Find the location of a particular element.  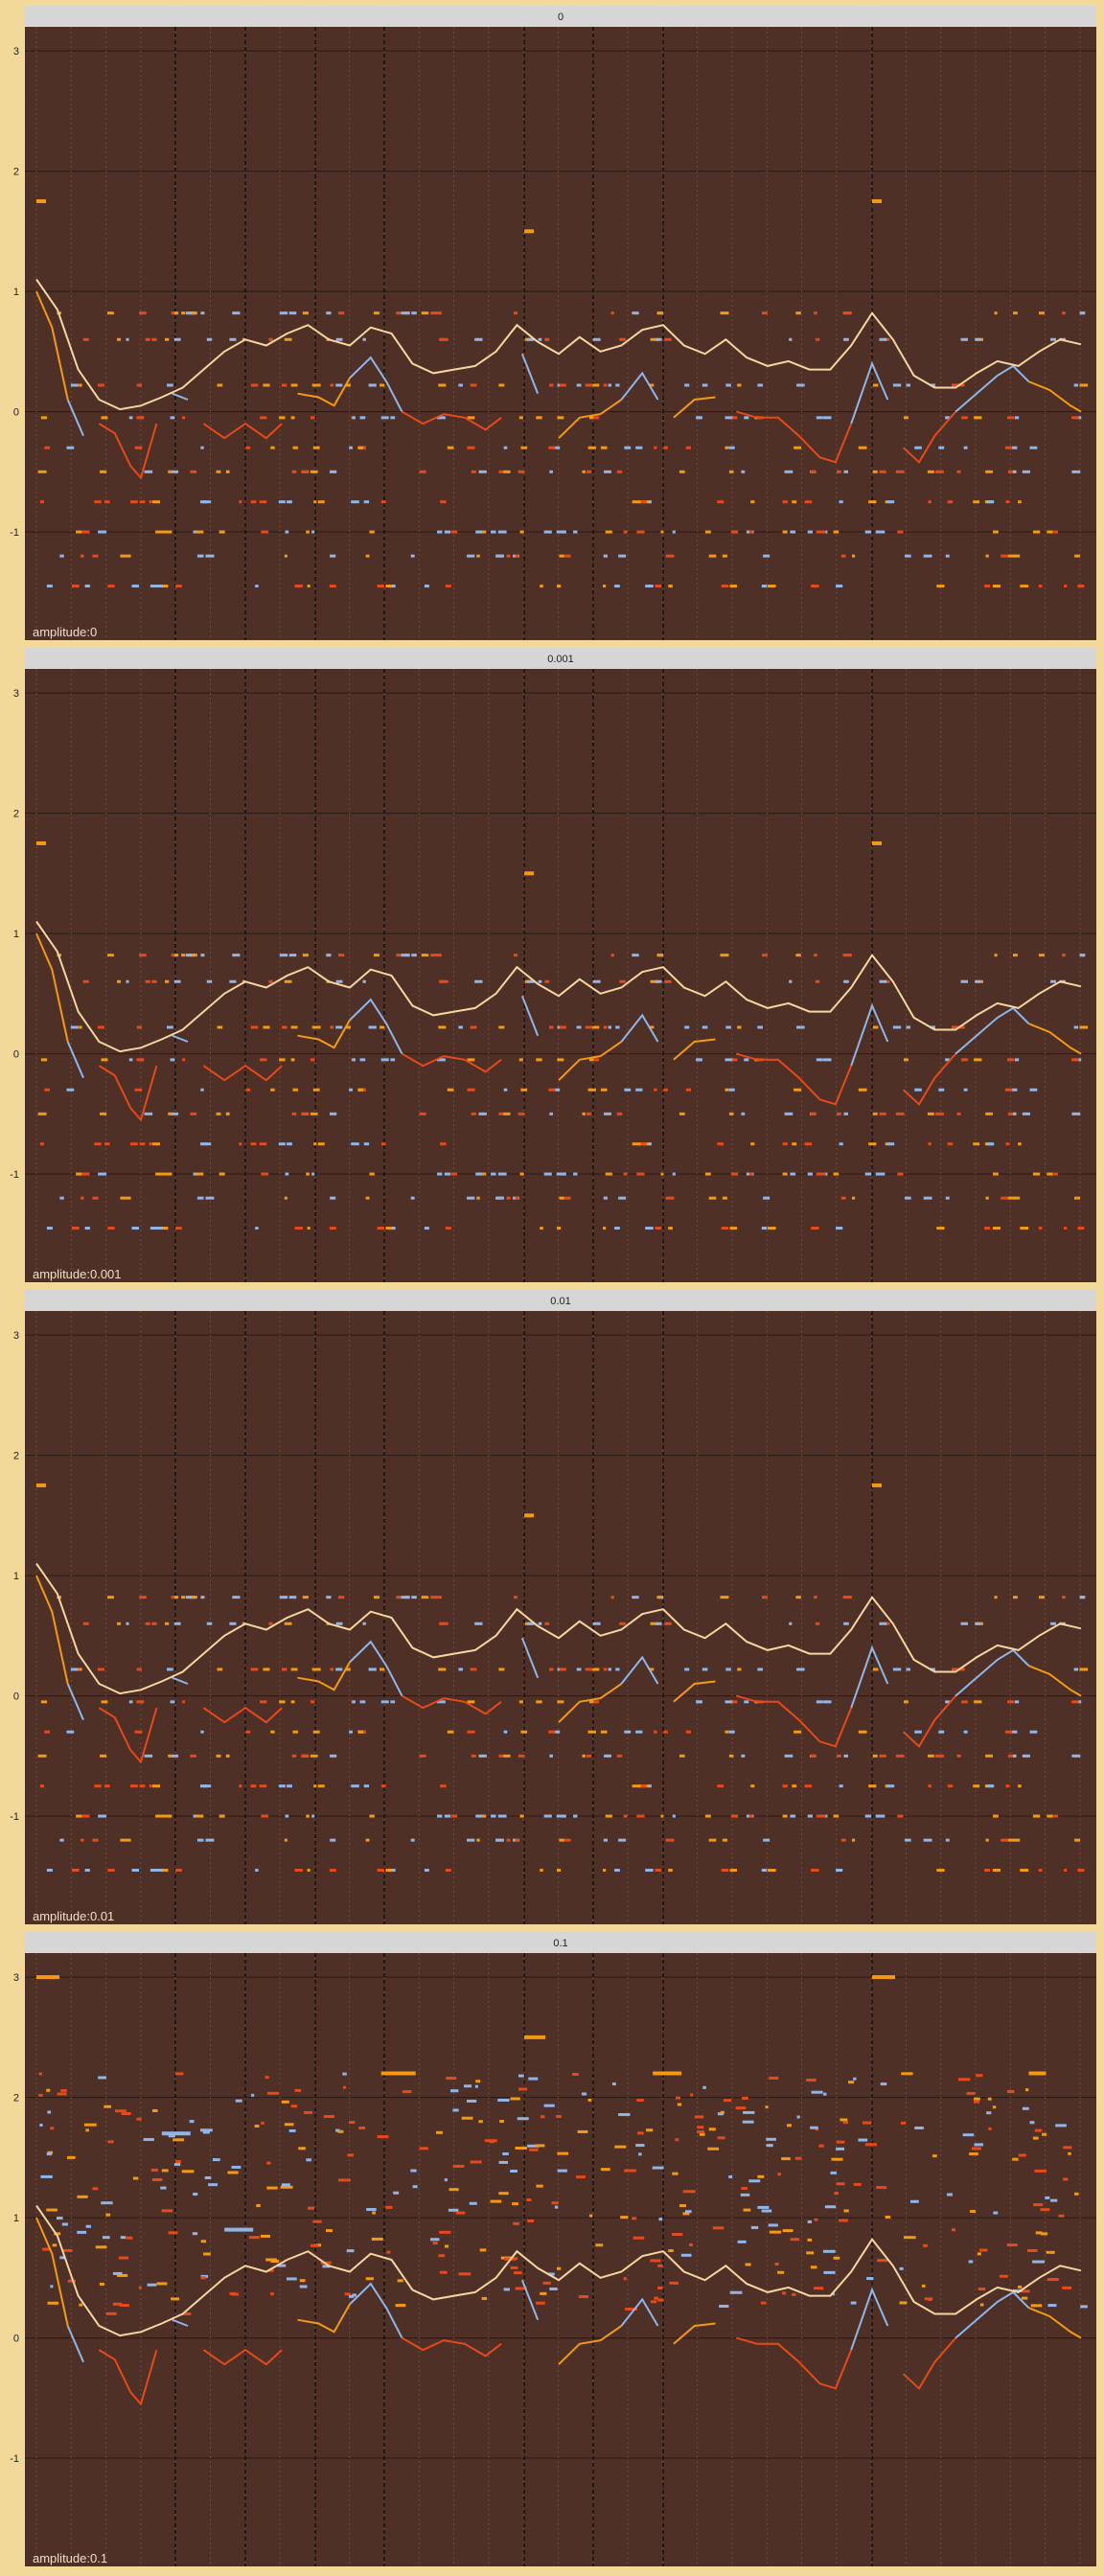

highlight-point is located at coordinates (41, 200).